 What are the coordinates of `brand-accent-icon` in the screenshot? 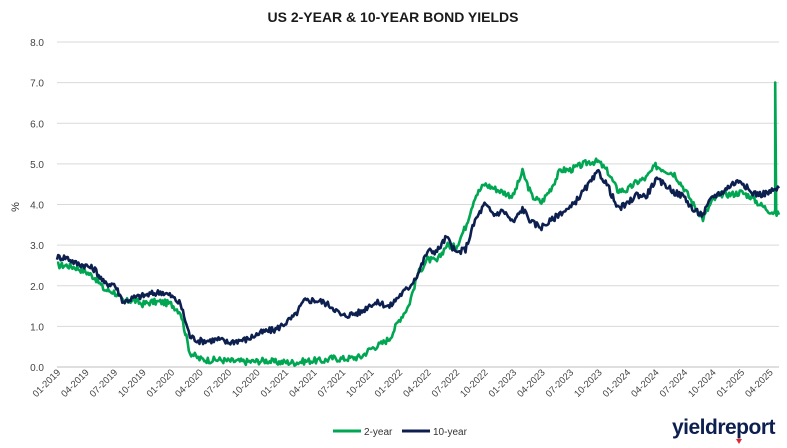 It's located at (738, 441).